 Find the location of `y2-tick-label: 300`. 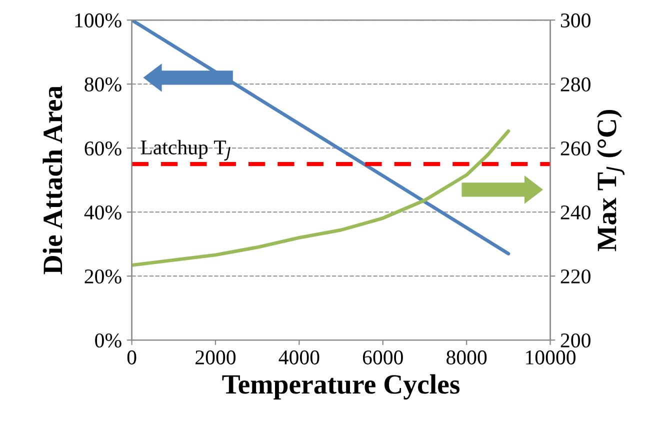

y2-tick-label: 300 is located at coordinates (575, 20).